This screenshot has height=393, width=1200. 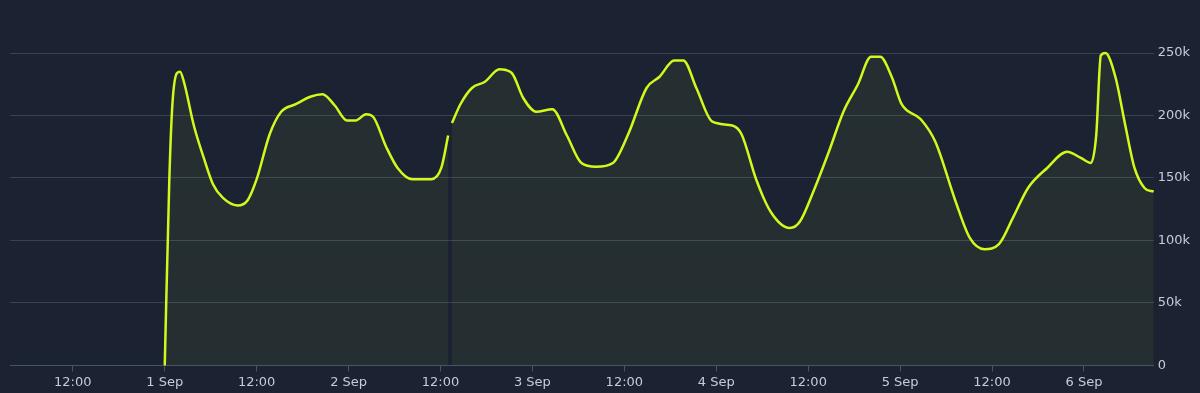 I want to click on x-tick-label: 6 Sep, so click(x=1084, y=381).